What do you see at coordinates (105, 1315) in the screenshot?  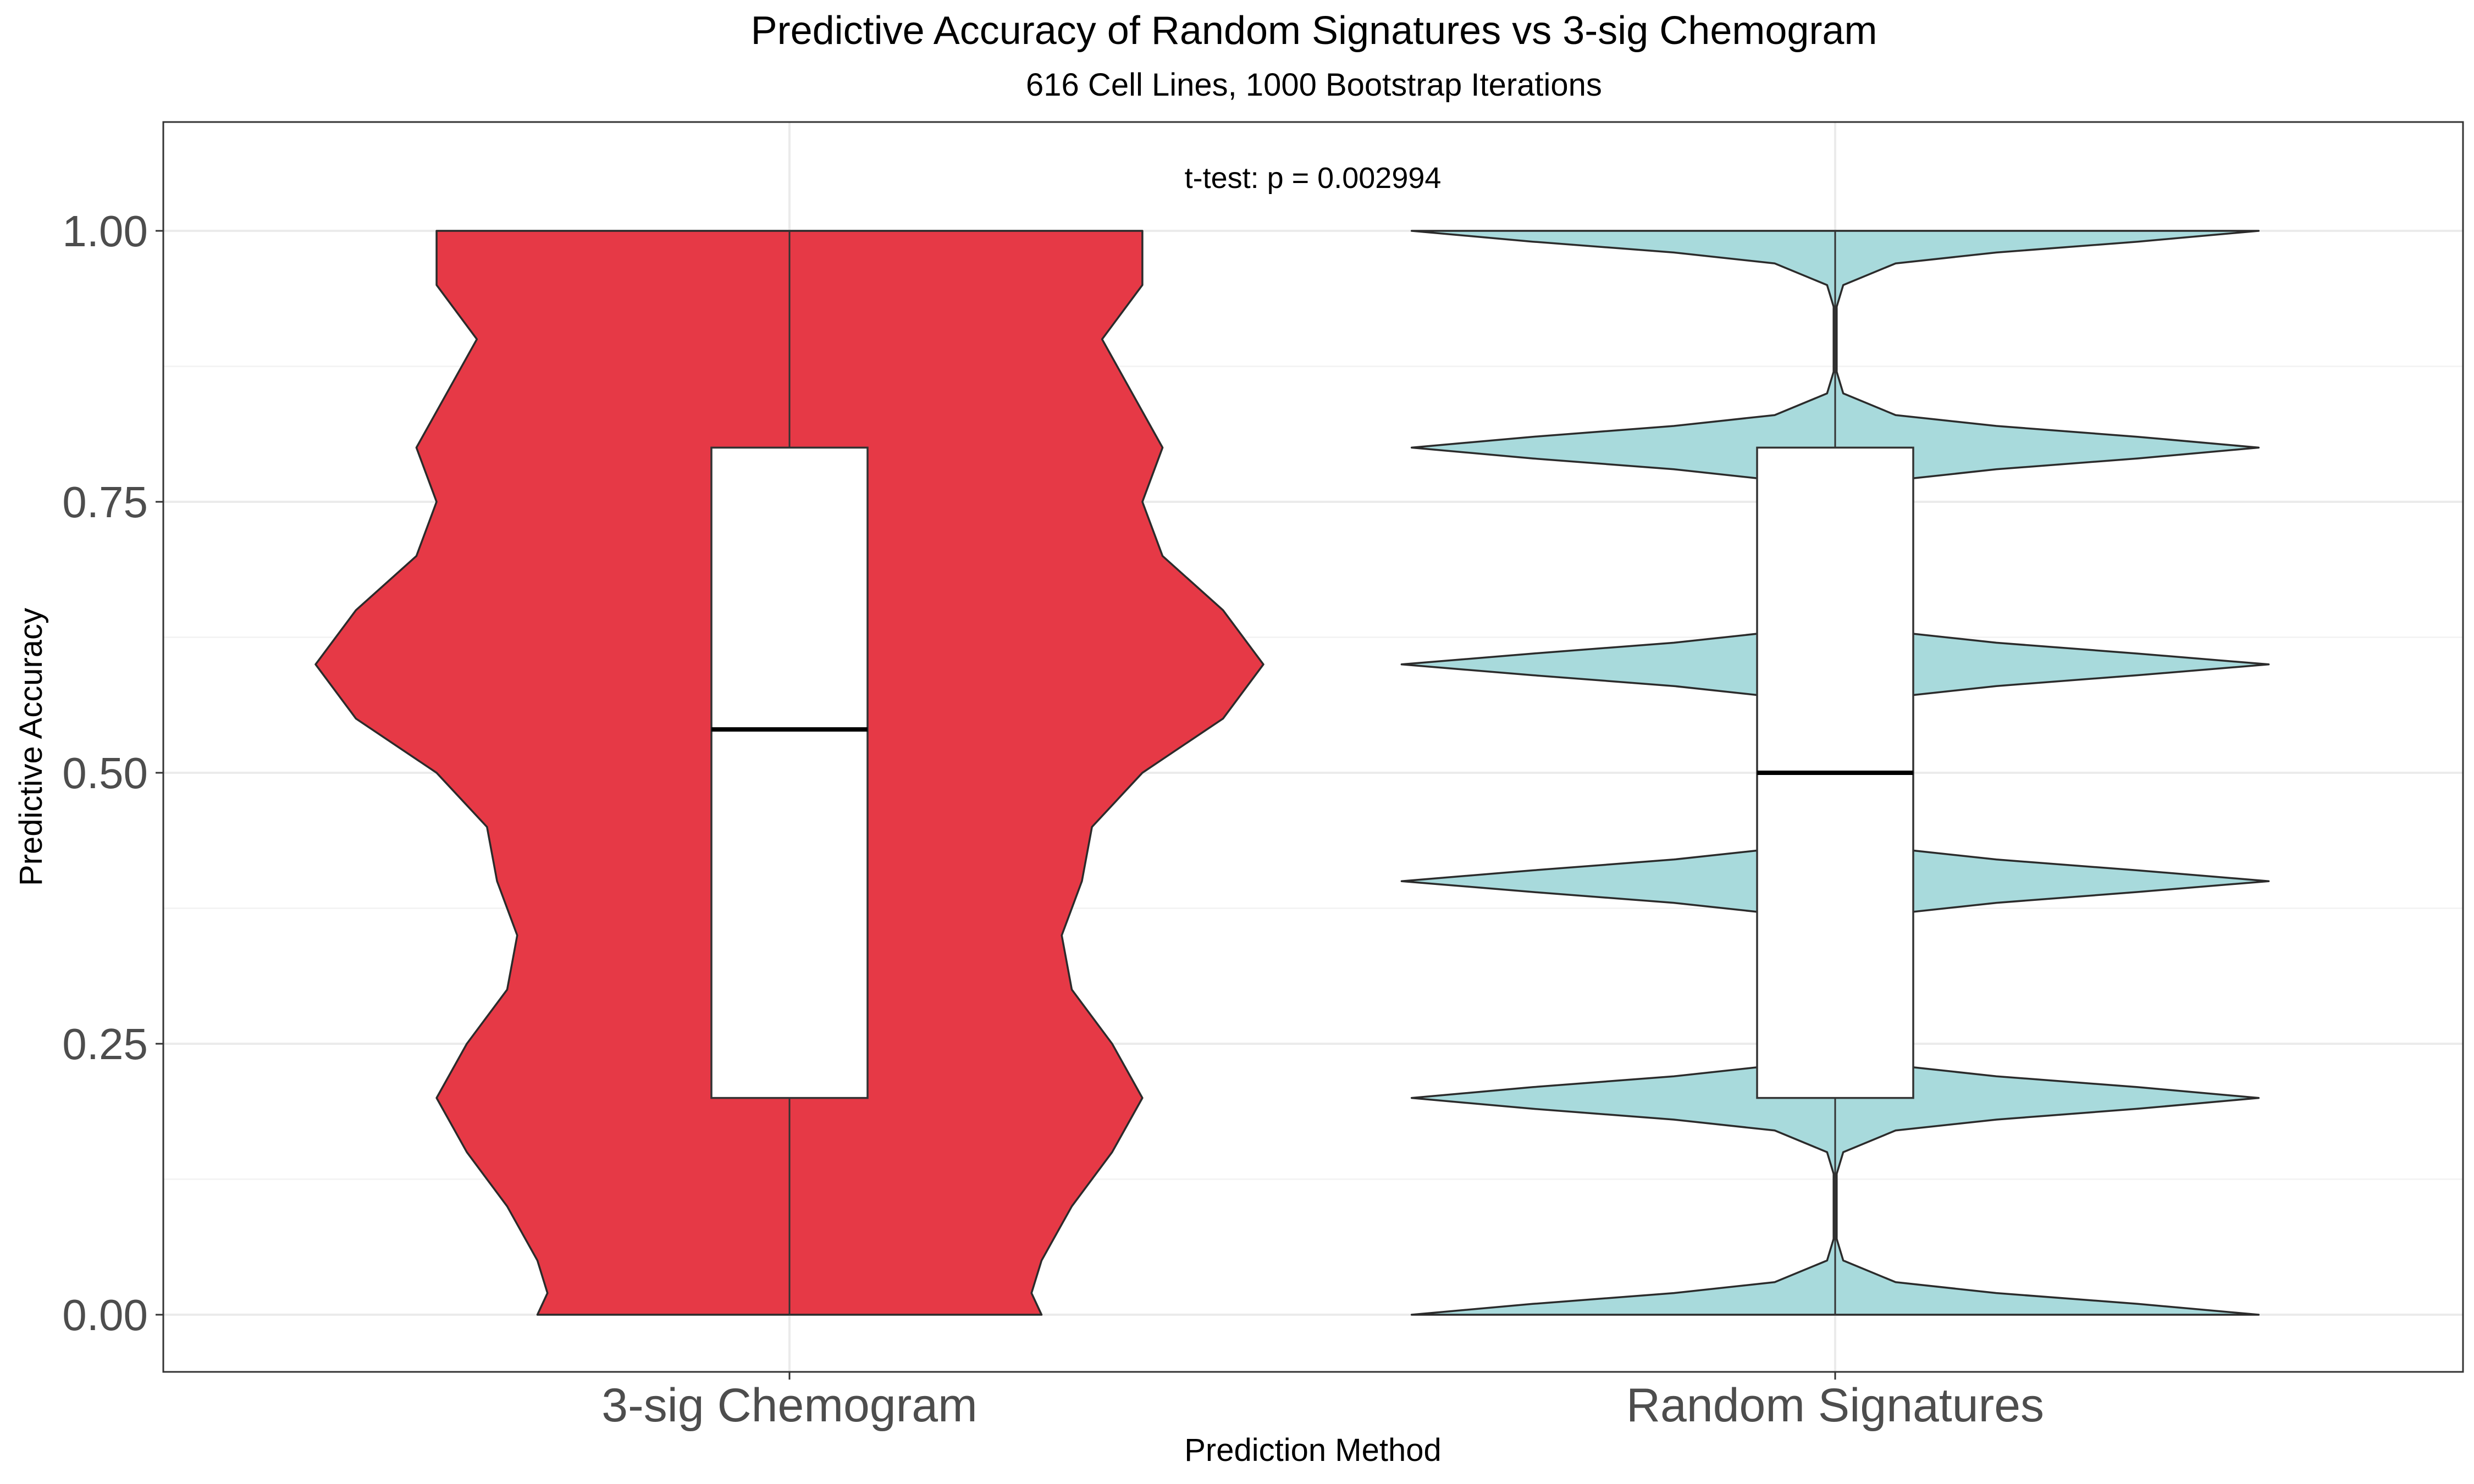 I see `y-tick-label: 0.00` at bounding box center [105, 1315].